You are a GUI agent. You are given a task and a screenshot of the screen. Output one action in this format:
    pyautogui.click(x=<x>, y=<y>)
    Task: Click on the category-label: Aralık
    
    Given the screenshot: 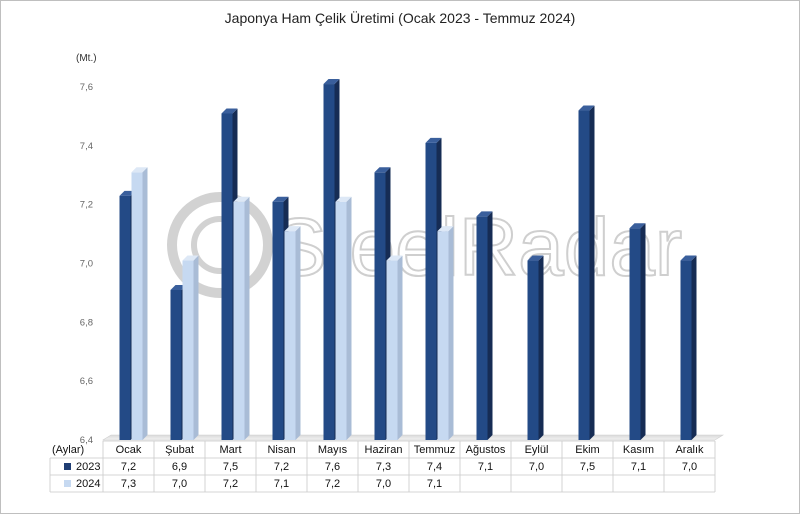 What is the action you would take?
    pyautogui.click(x=689, y=450)
    